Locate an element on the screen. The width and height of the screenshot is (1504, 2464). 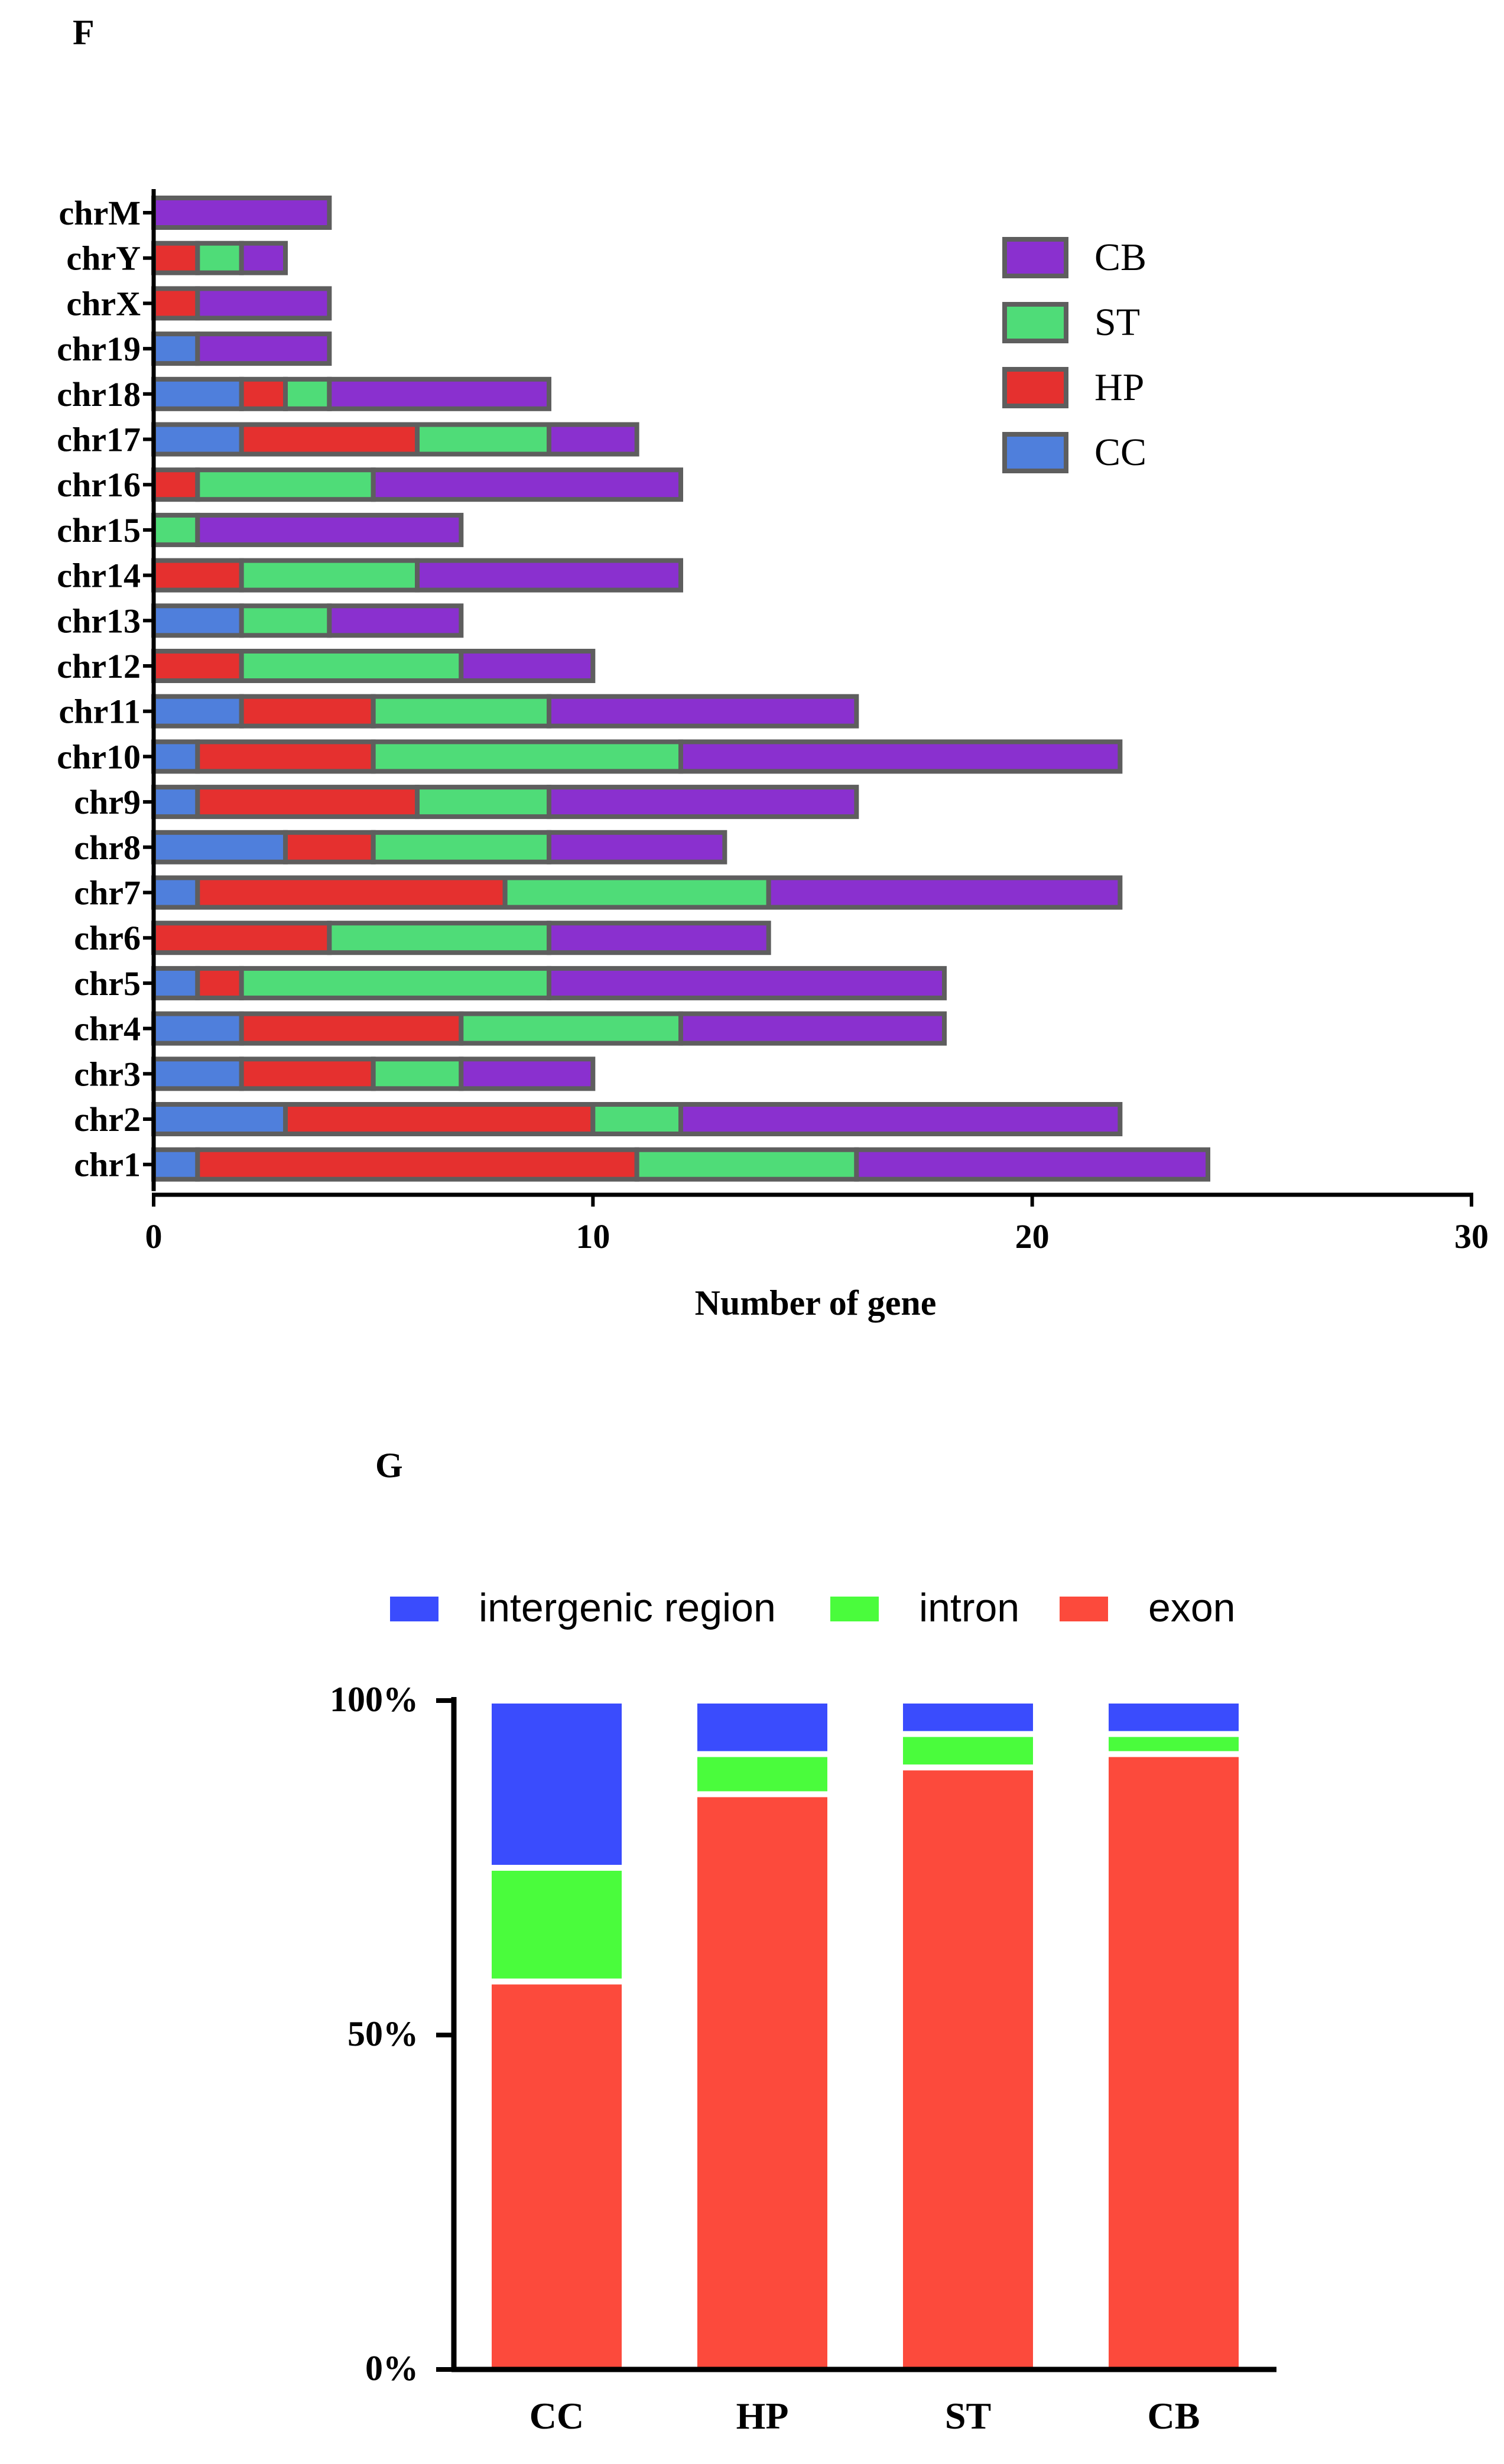
f-y-tick-label: chr15 is located at coordinates (99, 530).